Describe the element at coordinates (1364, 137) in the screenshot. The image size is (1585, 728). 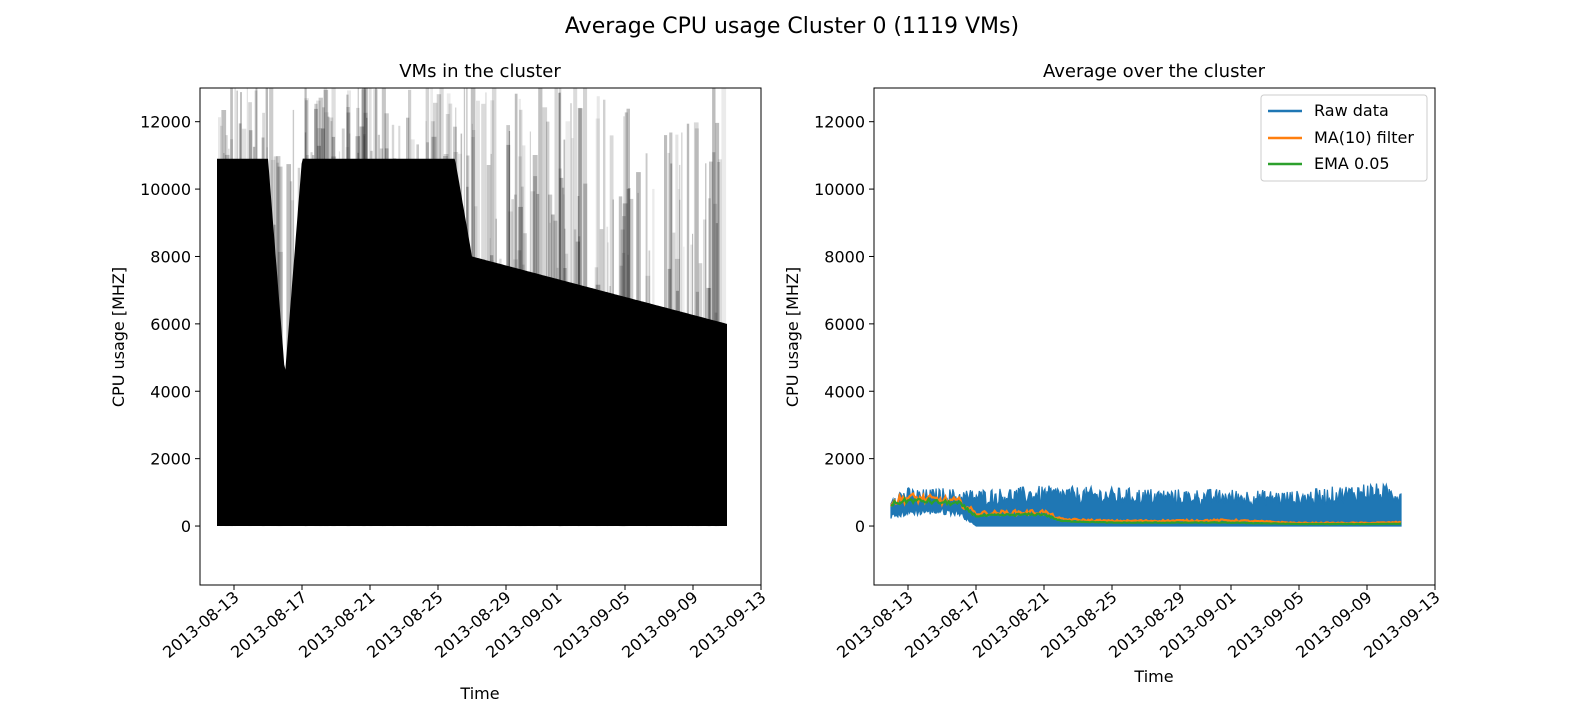
I see `legend-label-ma: MA(10) filter` at that location.